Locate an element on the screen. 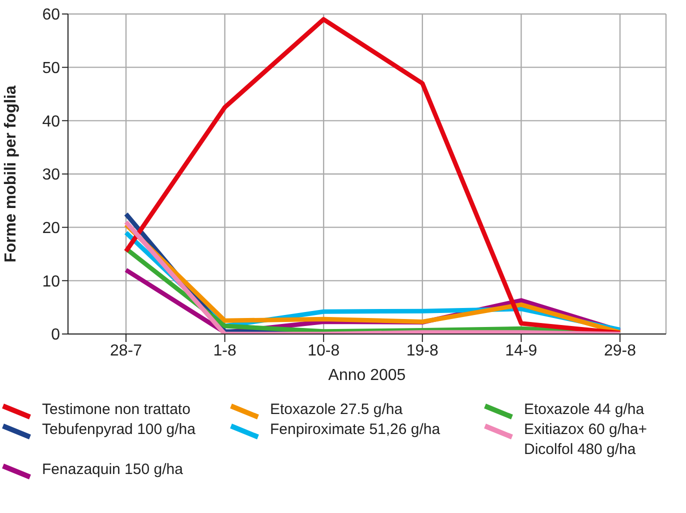  y-tick-label: 40 is located at coordinates (51, 121).